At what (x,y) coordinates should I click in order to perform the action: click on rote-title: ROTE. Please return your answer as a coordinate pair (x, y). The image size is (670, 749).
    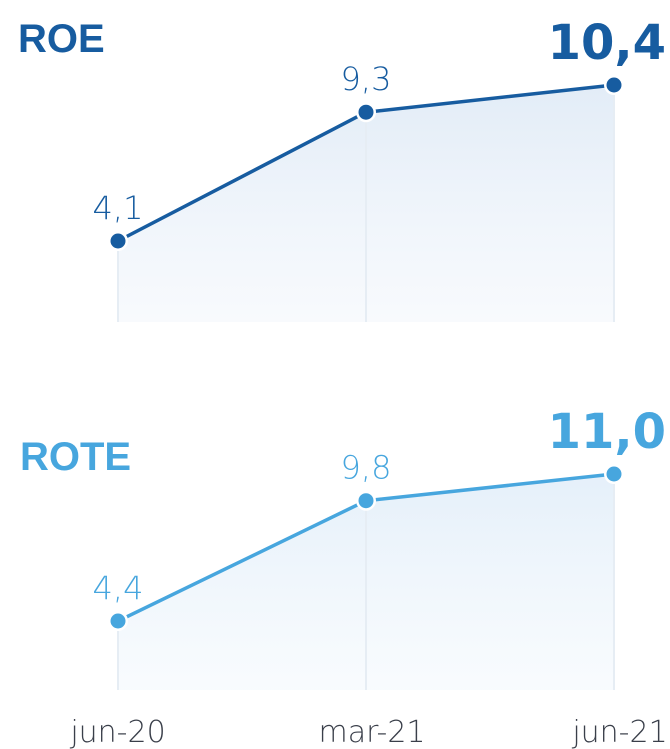
    Looking at the image, I should click on (75, 457).